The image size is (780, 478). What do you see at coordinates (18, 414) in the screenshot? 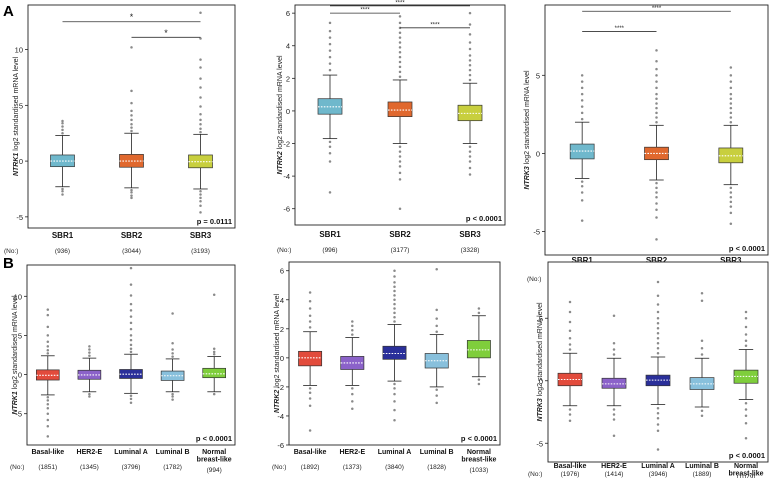
I see `y-tick-label: -5` at bounding box center [18, 414].